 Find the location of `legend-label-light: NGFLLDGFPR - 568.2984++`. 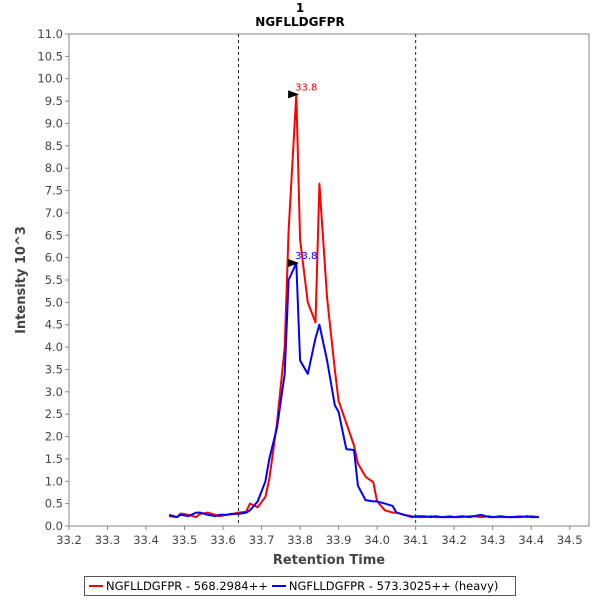

legend-label-light: NGFLLDGFPR - 568.2984++ is located at coordinates (187, 586).